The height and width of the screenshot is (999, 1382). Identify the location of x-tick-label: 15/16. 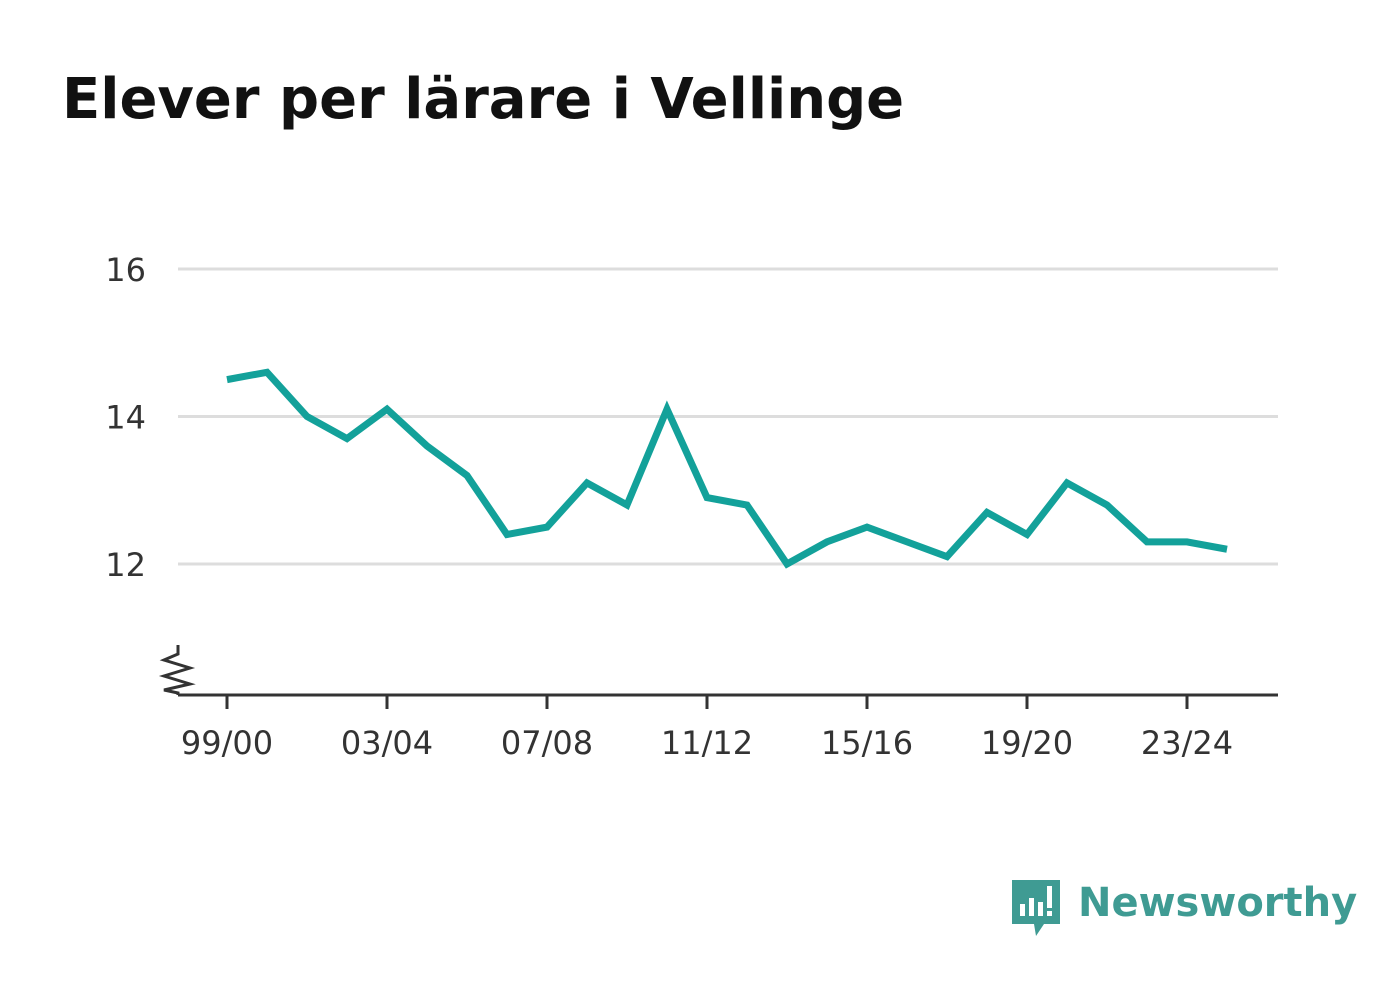
(867, 743).